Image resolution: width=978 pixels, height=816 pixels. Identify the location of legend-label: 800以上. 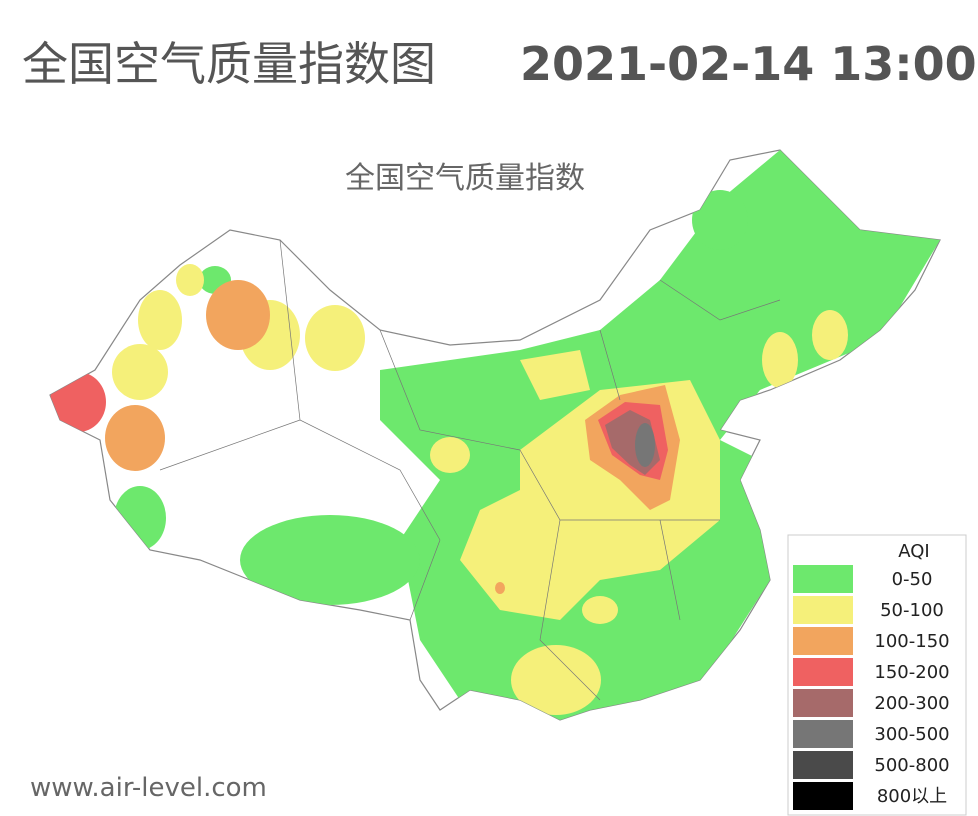
(912, 796).